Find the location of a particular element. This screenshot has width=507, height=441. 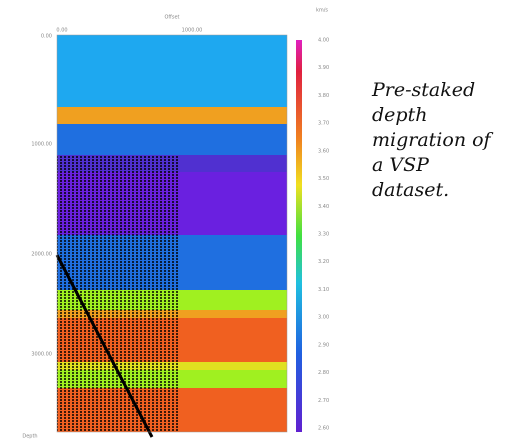

colorbar-unit: km/s is located at coordinates (322, 11).